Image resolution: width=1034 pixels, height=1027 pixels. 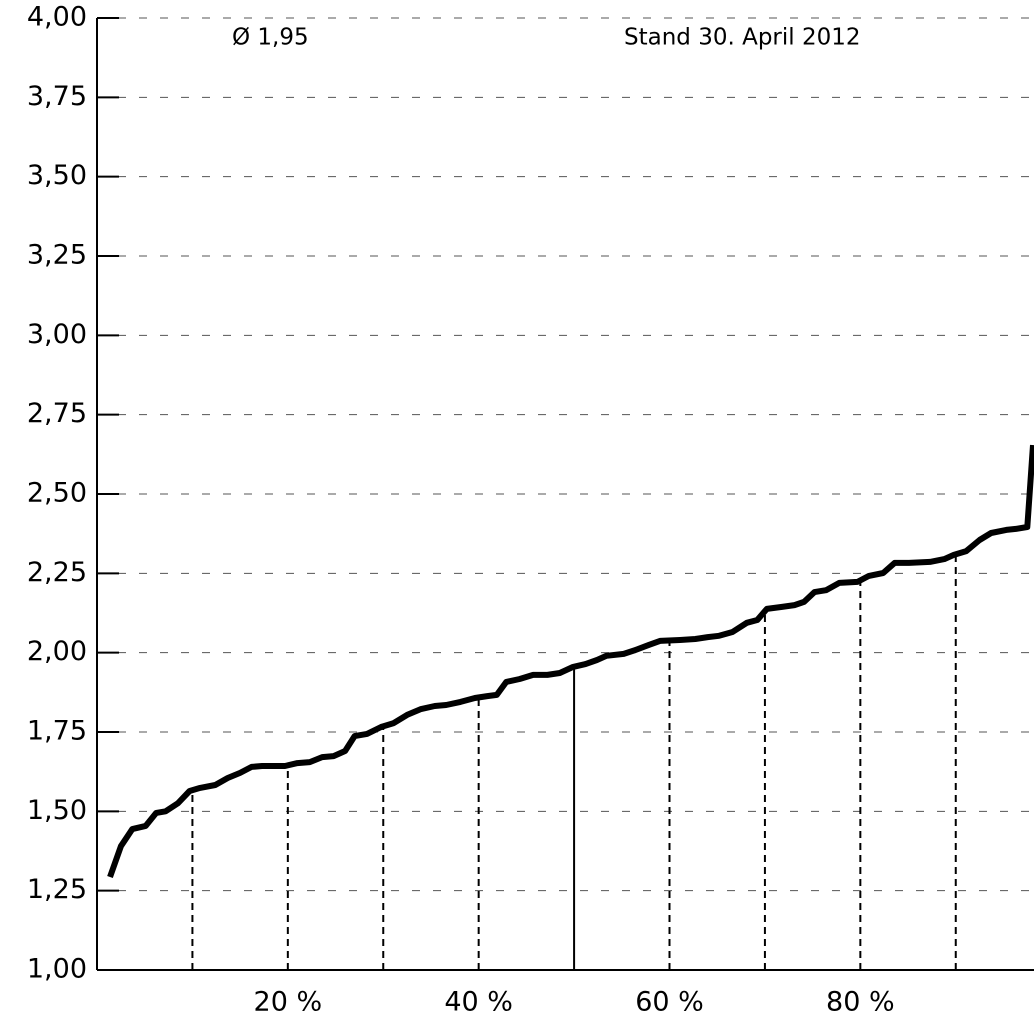 What do you see at coordinates (270, 38) in the screenshot?
I see `annotation: Ø 1,95` at bounding box center [270, 38].